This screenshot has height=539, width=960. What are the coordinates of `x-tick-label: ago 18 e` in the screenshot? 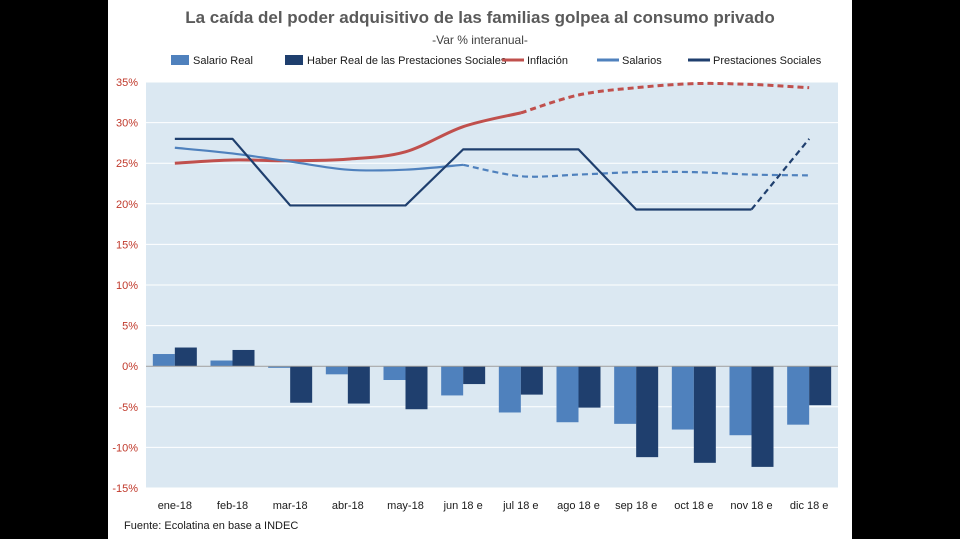 It's located at (578, 506).